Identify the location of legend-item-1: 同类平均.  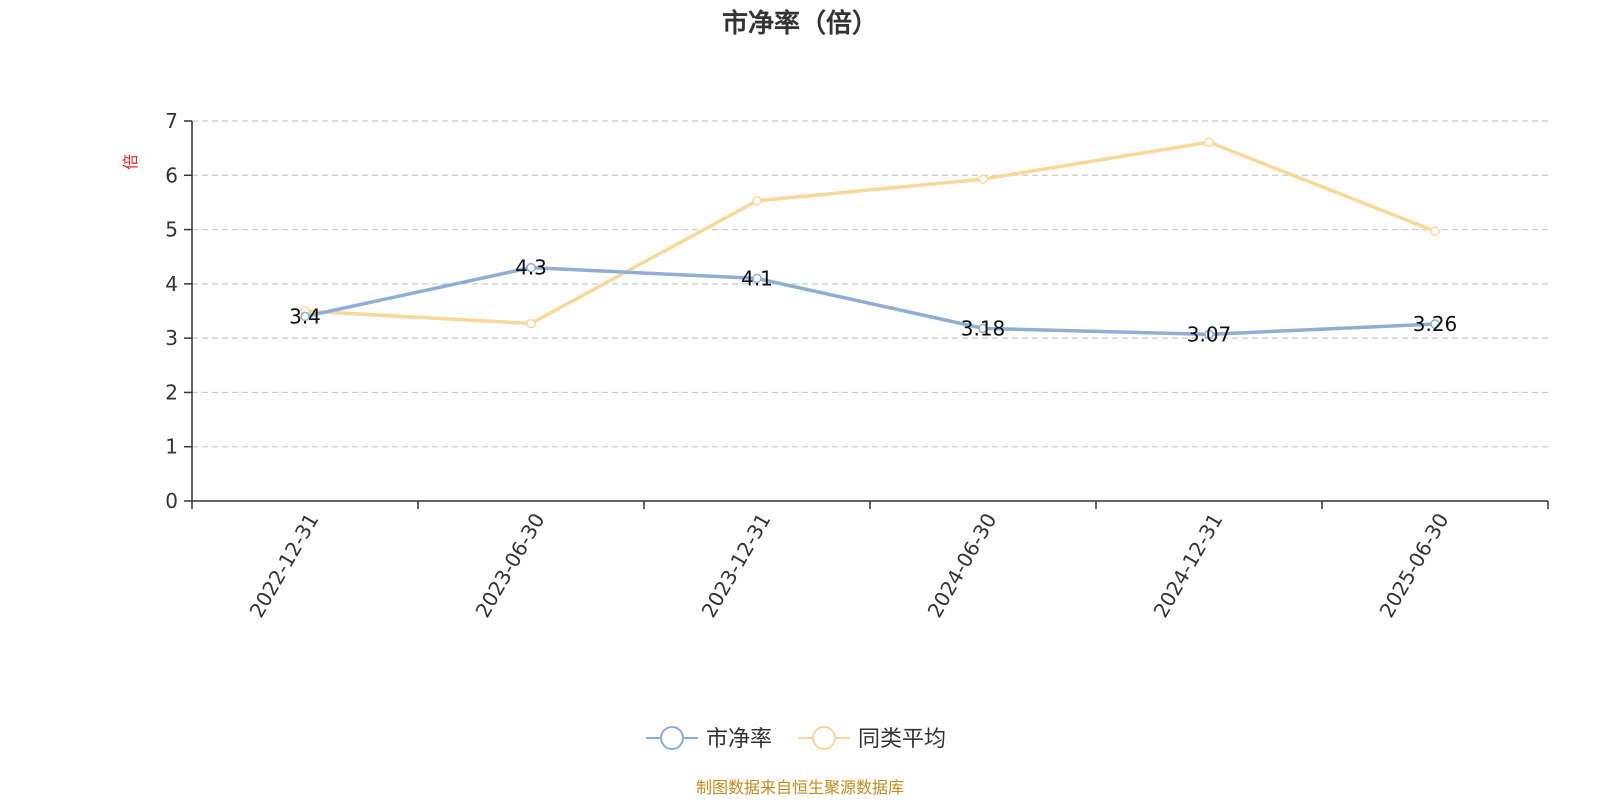
(872, 739).